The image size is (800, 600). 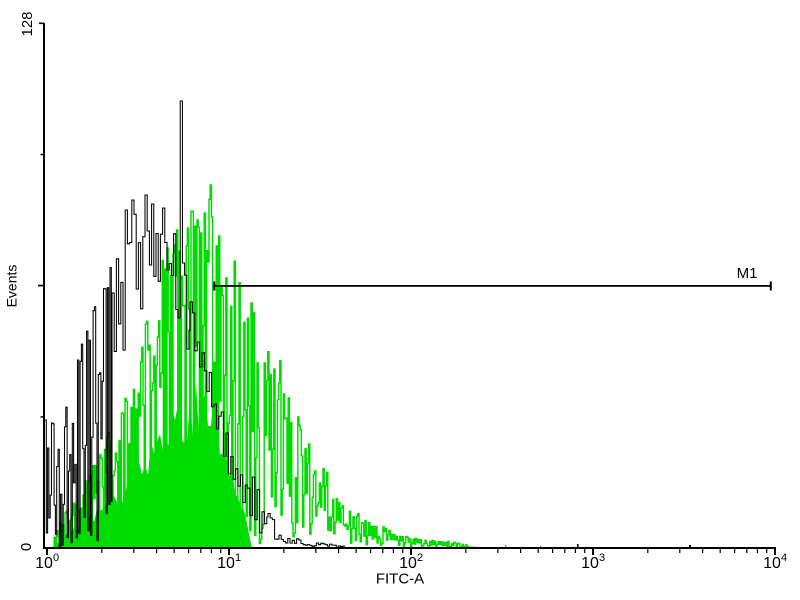 What do you see at coordinates (784, 558) in the screenshot?
I see `svg-text: 4` at bounding box center [784, 558].